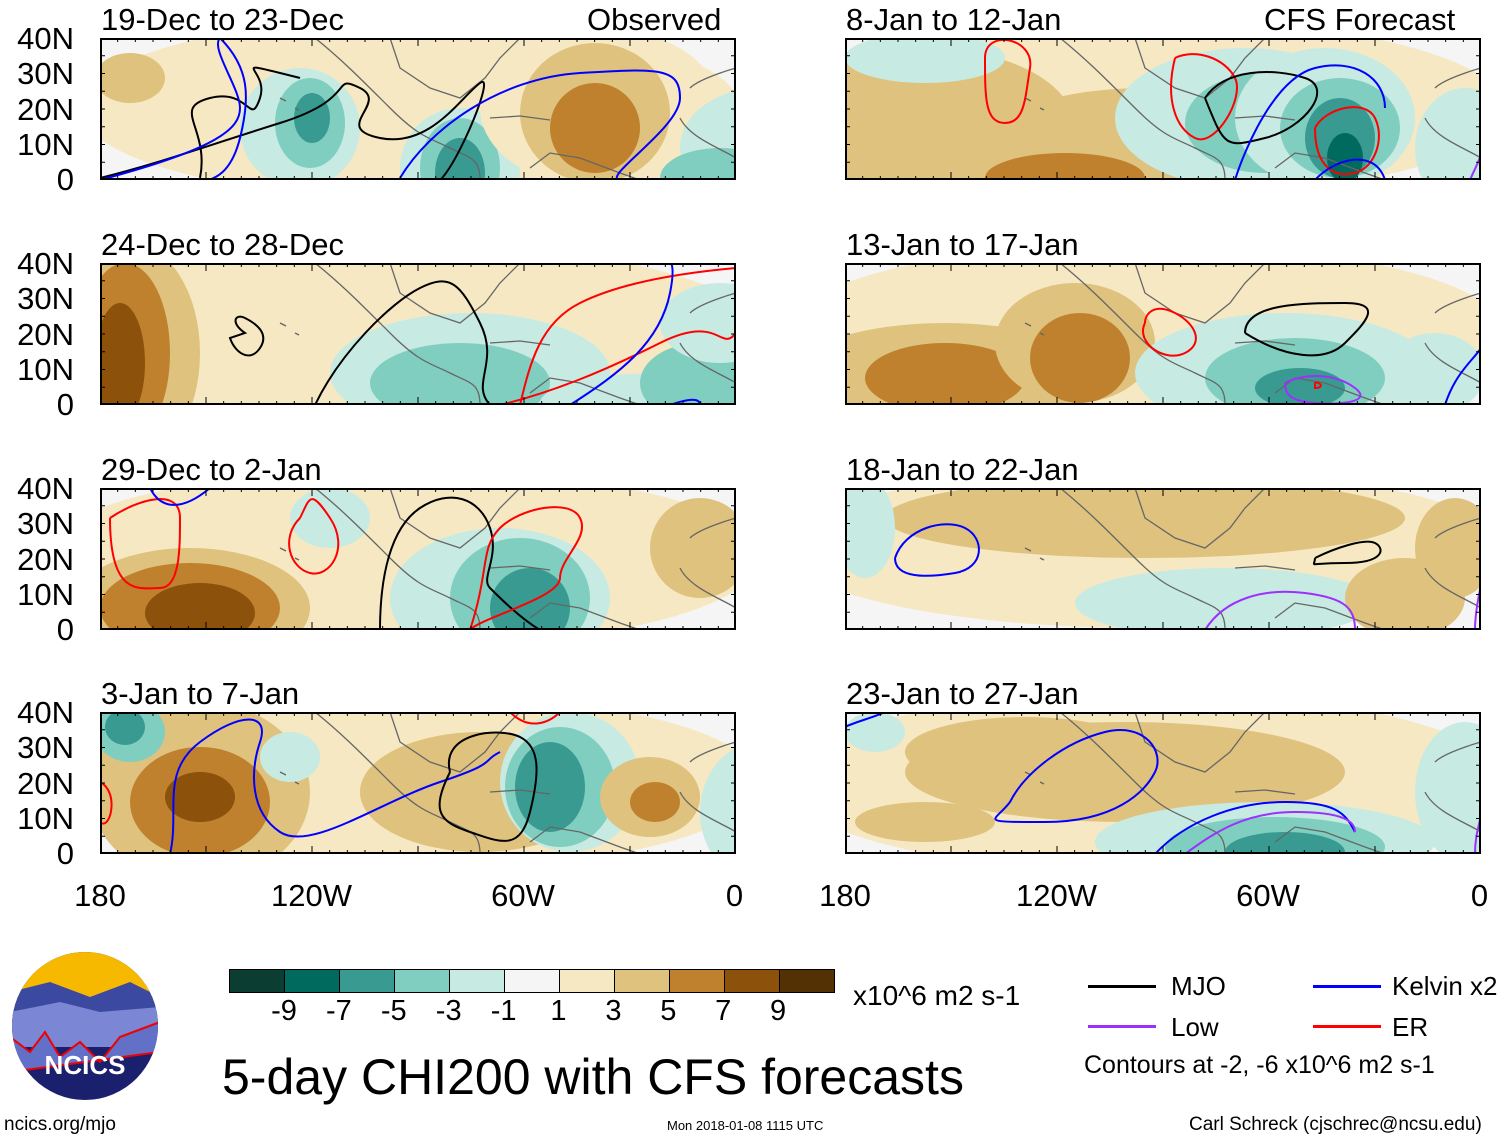  What do you see at coordinates (954, 19) in the screenshot?
I see `panel-title: 8-Jan to 12-Jan` at bounding box center [954, 19].